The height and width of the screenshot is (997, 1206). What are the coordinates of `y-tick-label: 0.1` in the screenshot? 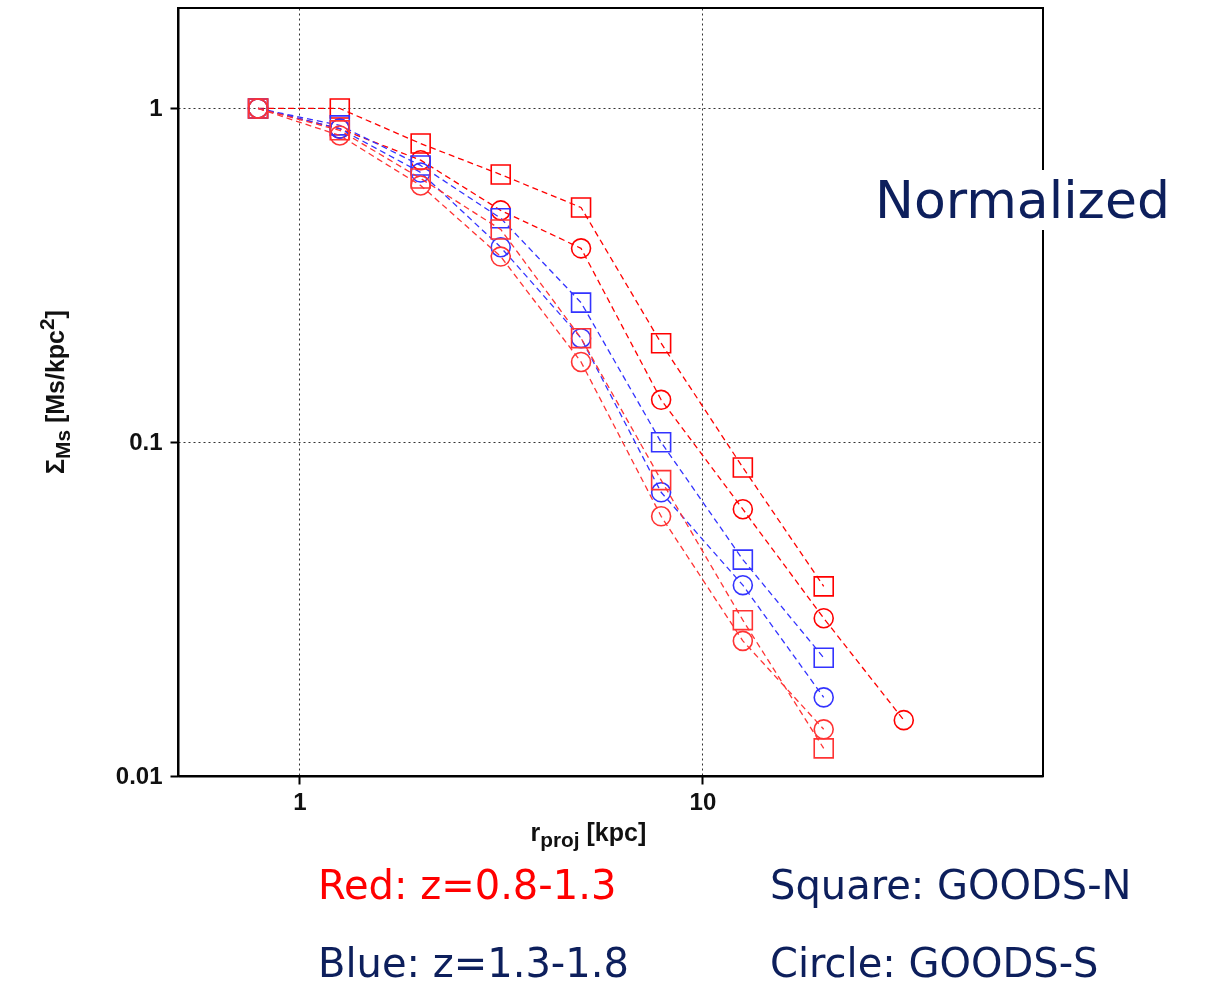 It's located at (146, 441).